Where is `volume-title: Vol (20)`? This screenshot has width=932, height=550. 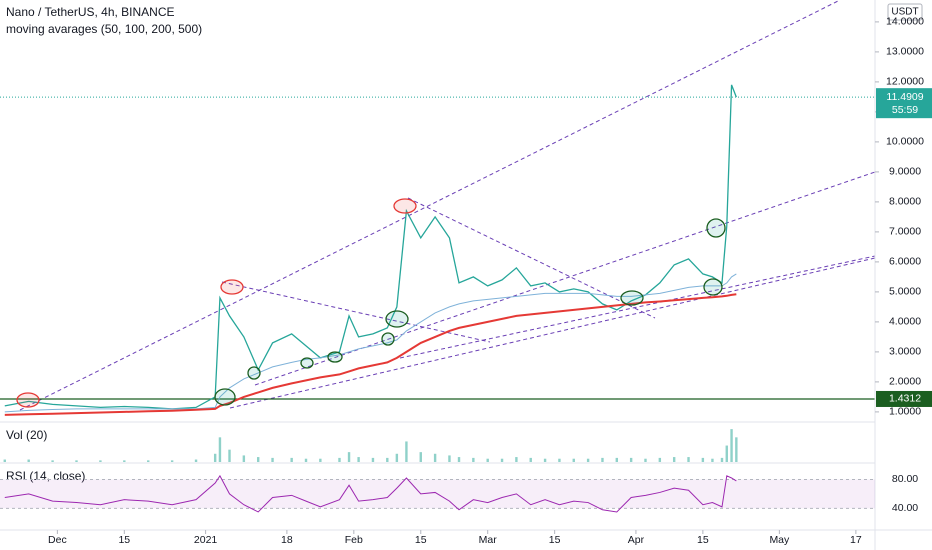 volume-title: Vol (20) is located at coordinates (26, 435).